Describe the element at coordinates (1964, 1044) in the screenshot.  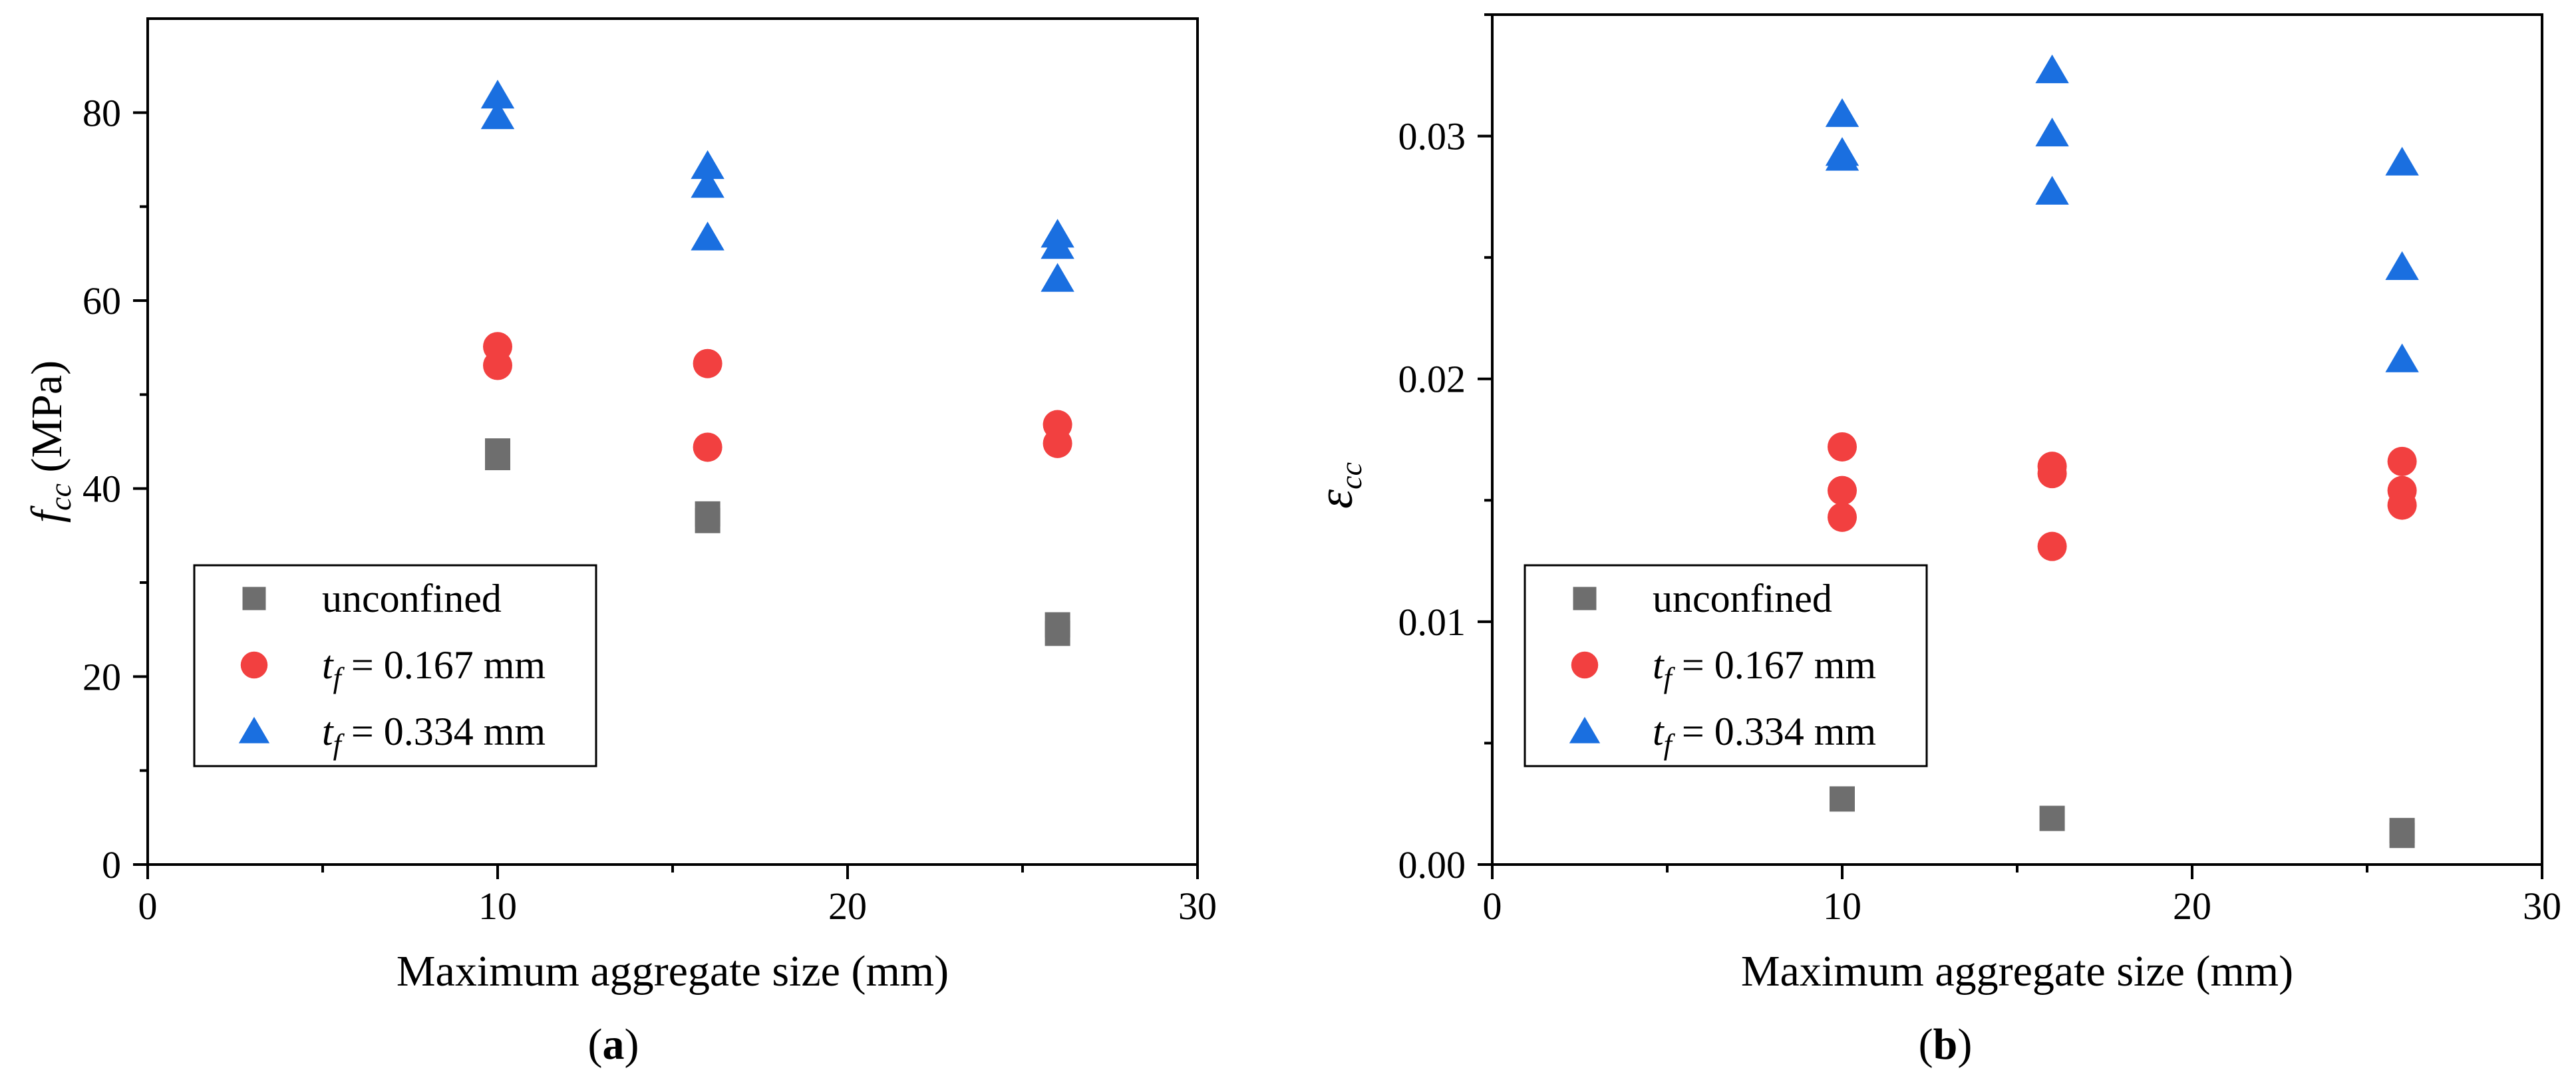
I see `panel-label-b-close: )` at that location.